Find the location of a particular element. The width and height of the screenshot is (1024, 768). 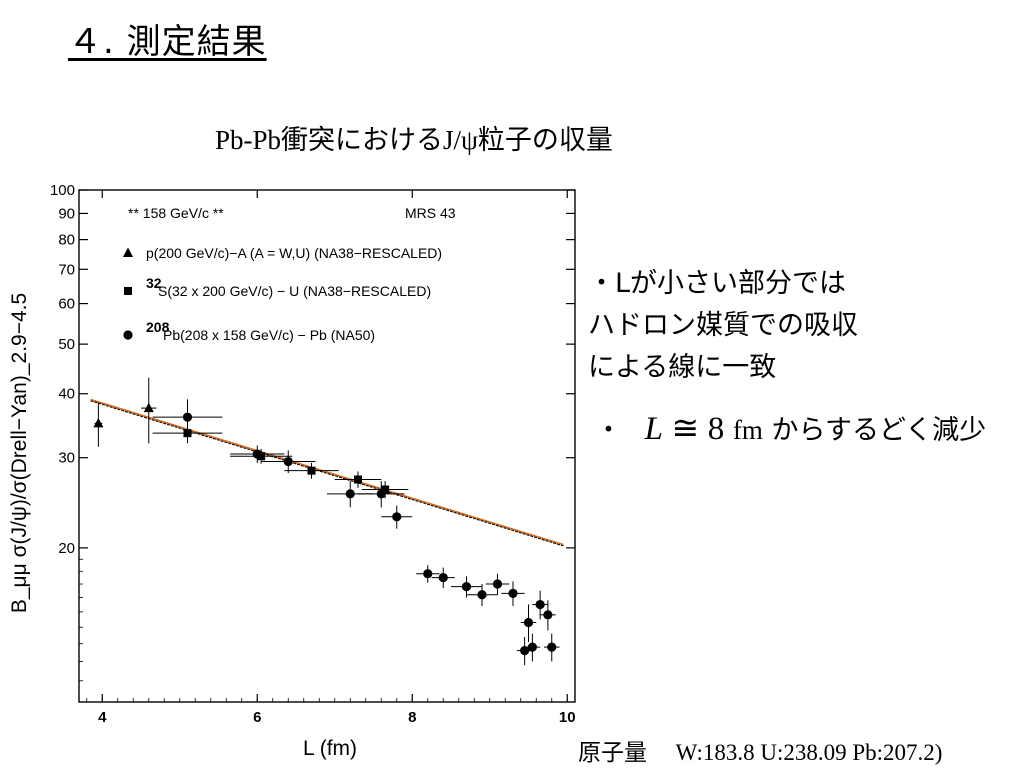

bullet2-value: 8 is located at coordinates (716, 429).